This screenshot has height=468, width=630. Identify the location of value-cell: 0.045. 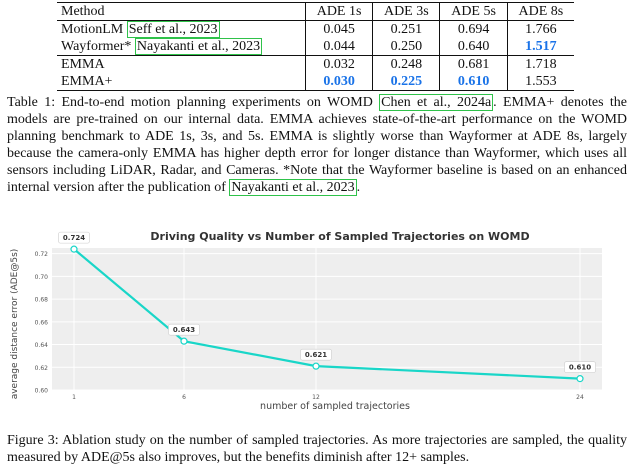
(338, 29).